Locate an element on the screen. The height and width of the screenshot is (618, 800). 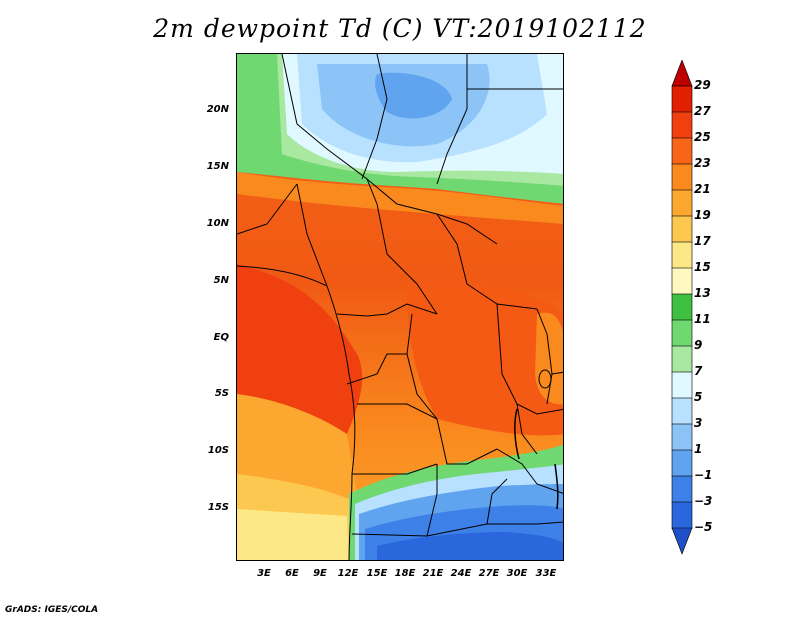
lat-label: 10N is located at coordinates (217, 223).